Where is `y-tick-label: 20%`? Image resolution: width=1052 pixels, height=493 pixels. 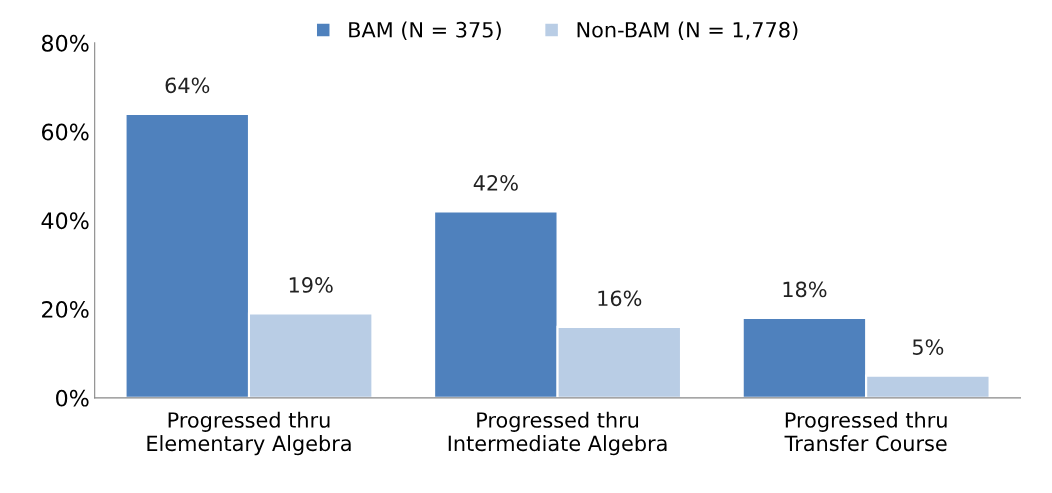
y-tick-label: 20% is located at coordinates (65, 309).